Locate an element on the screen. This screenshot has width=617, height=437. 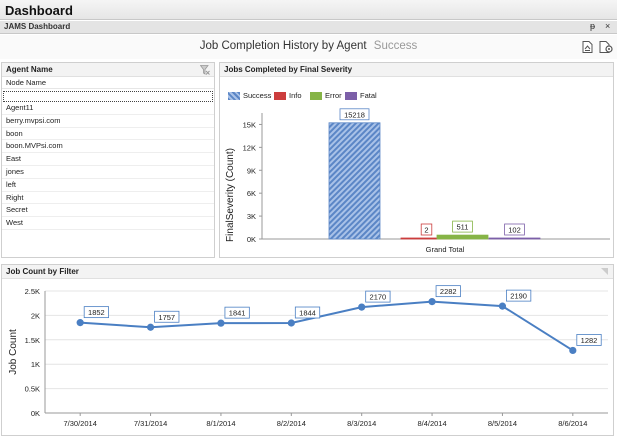
app-title: Dashboard is located at coordinates (39, 10).